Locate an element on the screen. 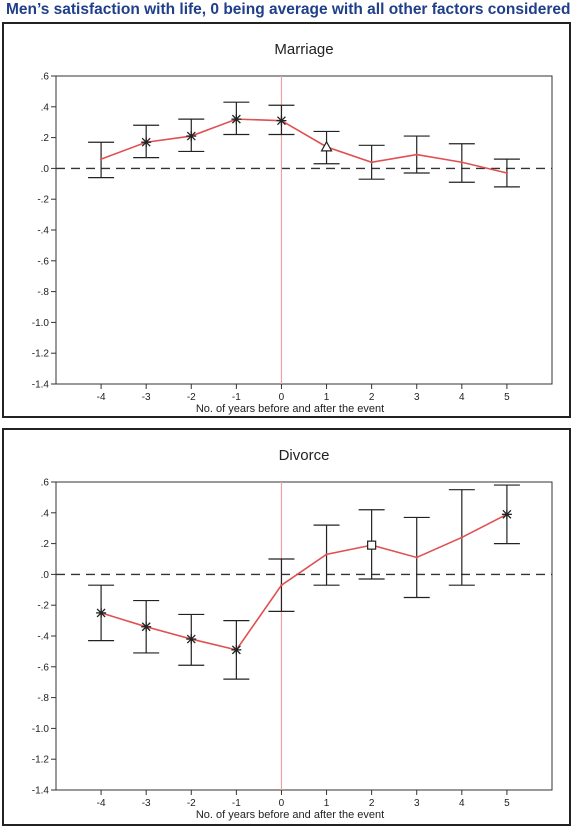 The width and height of the screenshot is (575, 828). chart-2-ytick-label: .4 is located at coordinates (45, 513).